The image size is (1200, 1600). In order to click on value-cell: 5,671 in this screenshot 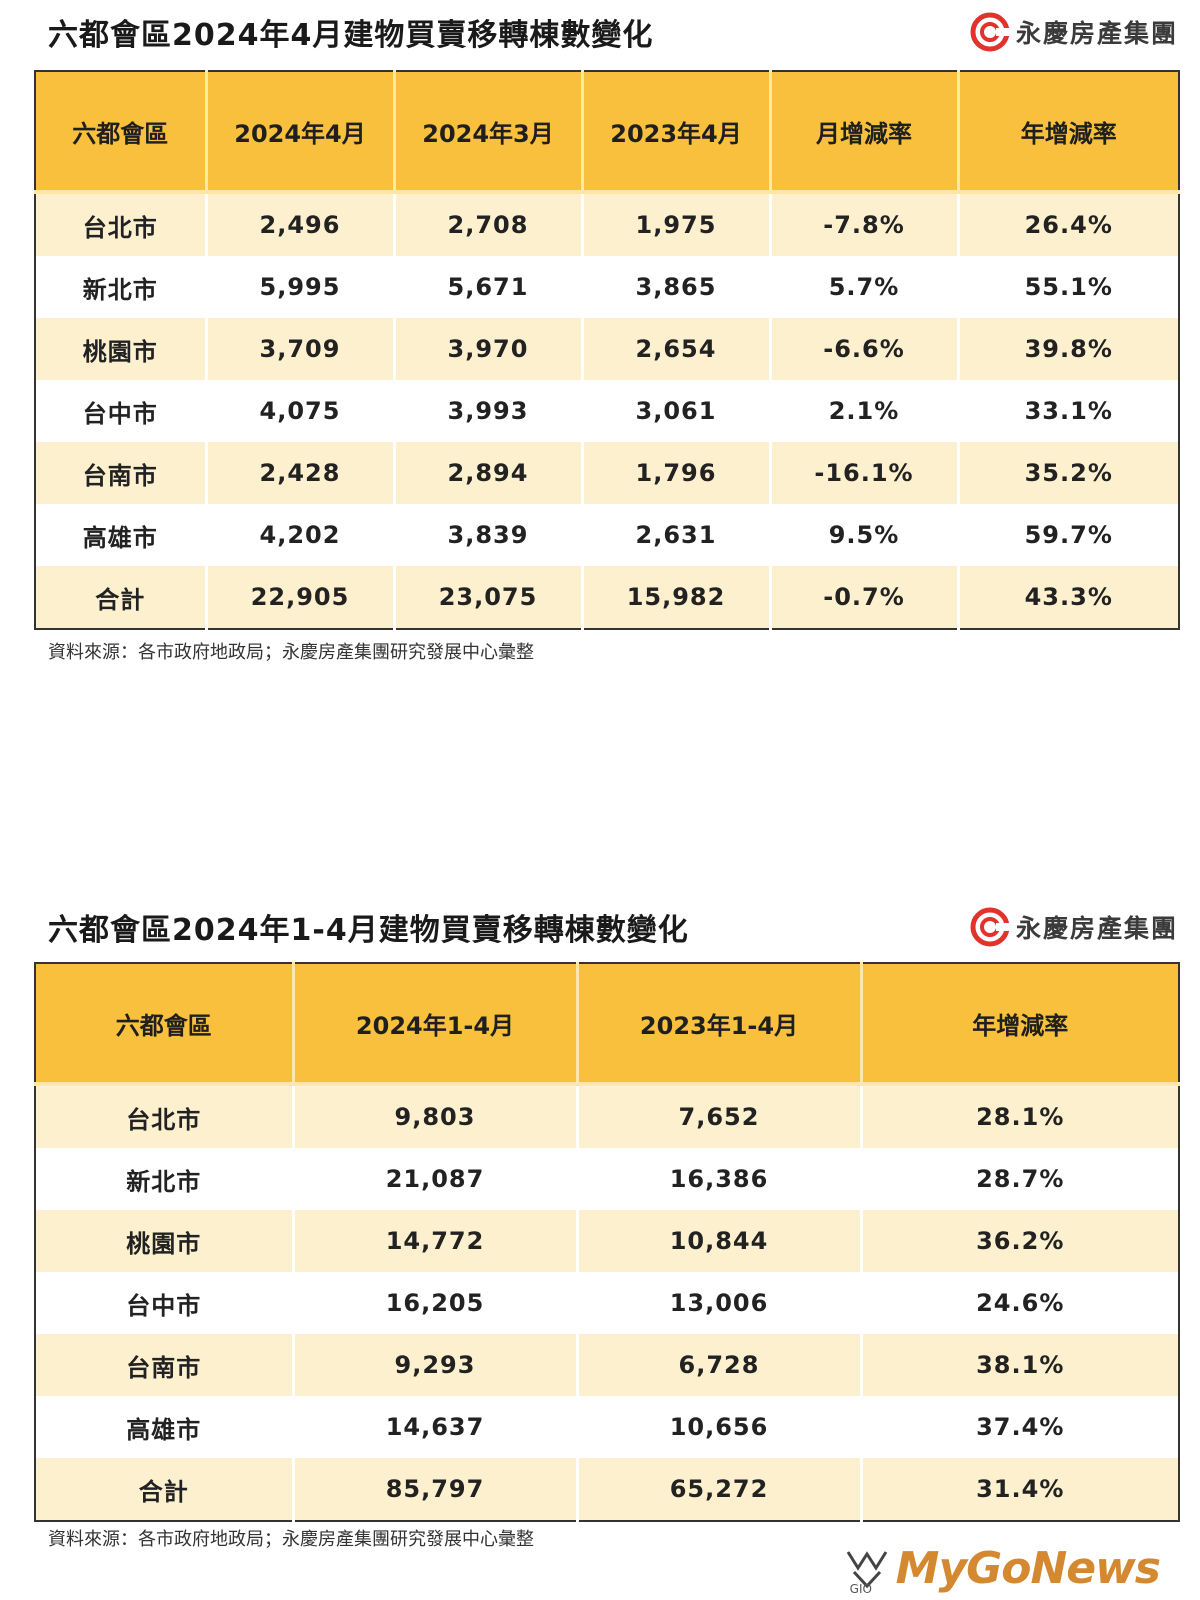, I will do `click(489, 287)`.